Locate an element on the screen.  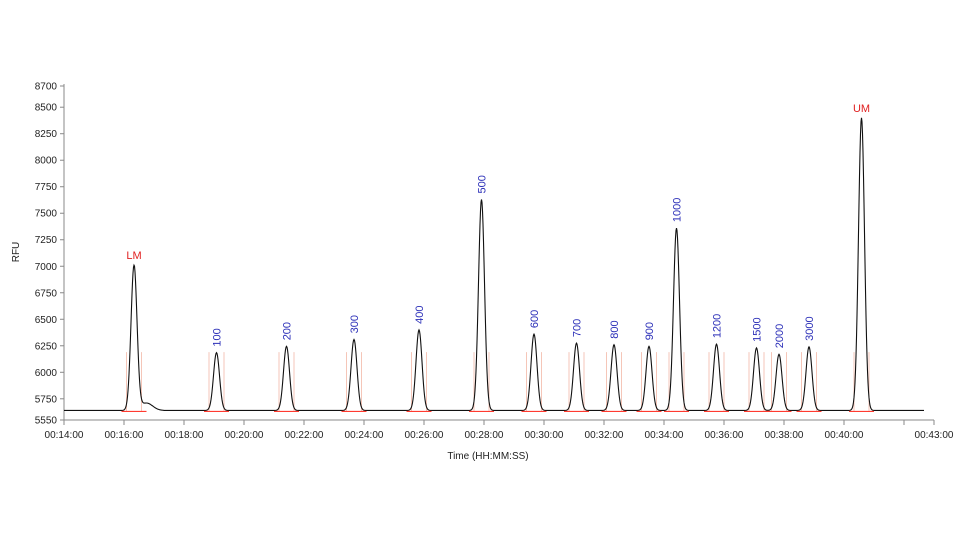
y-tick-label: 6500 is located at coordinates (46, 320).